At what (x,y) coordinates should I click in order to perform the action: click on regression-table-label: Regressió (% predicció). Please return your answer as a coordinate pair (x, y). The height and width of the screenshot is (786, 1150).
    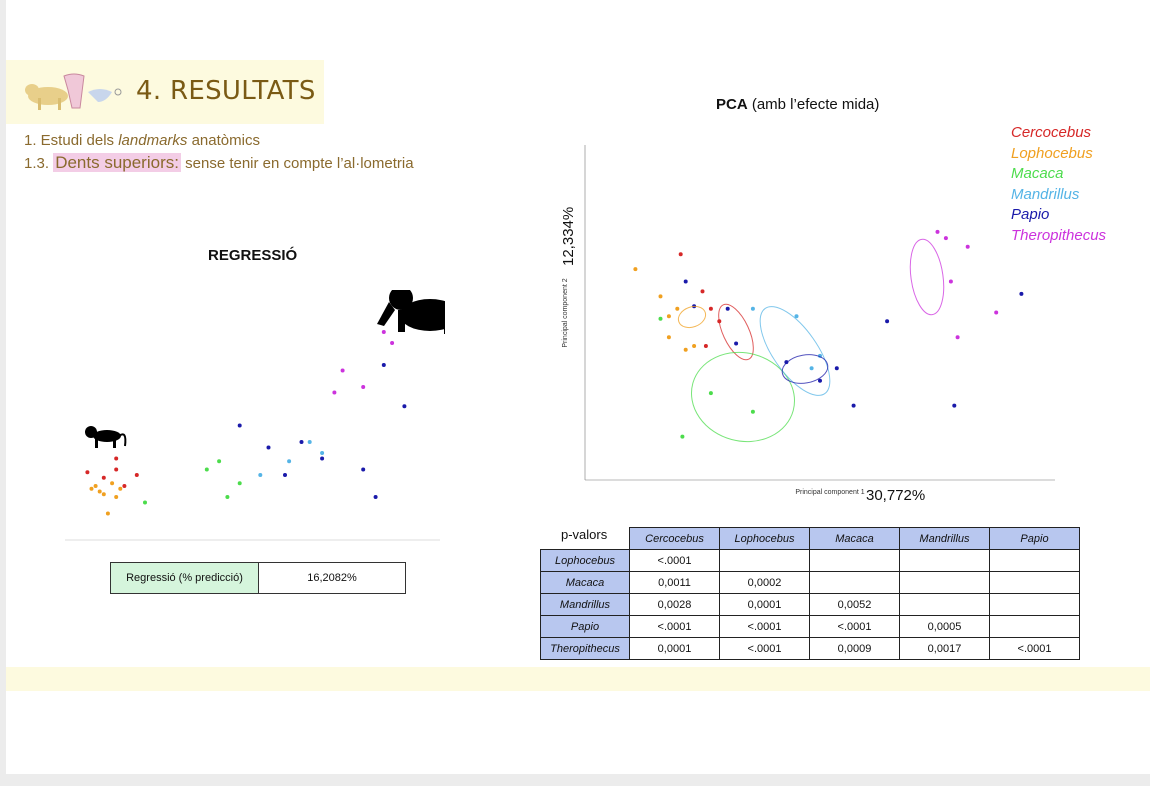
    Looking at the image, I should click on (184, 578).